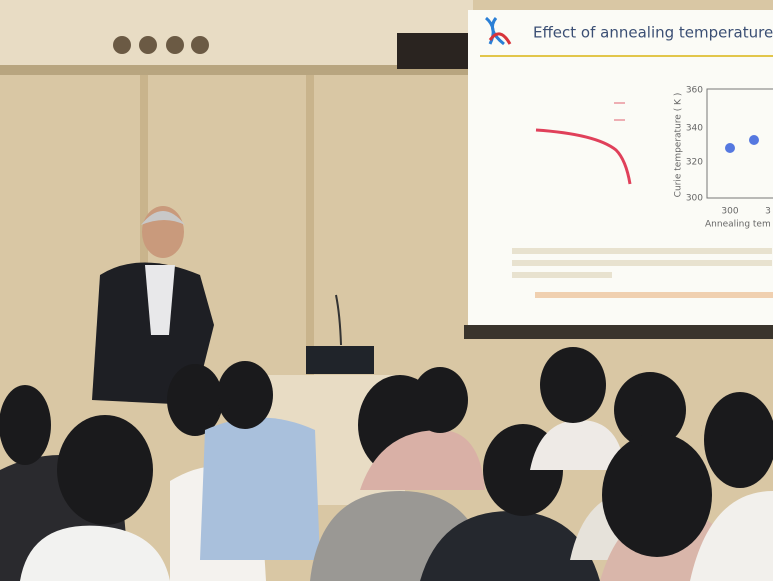 The image size is (773, 581). Describe the element at coordinates (583, 156) in the screenshot. I see `curve` at that location.